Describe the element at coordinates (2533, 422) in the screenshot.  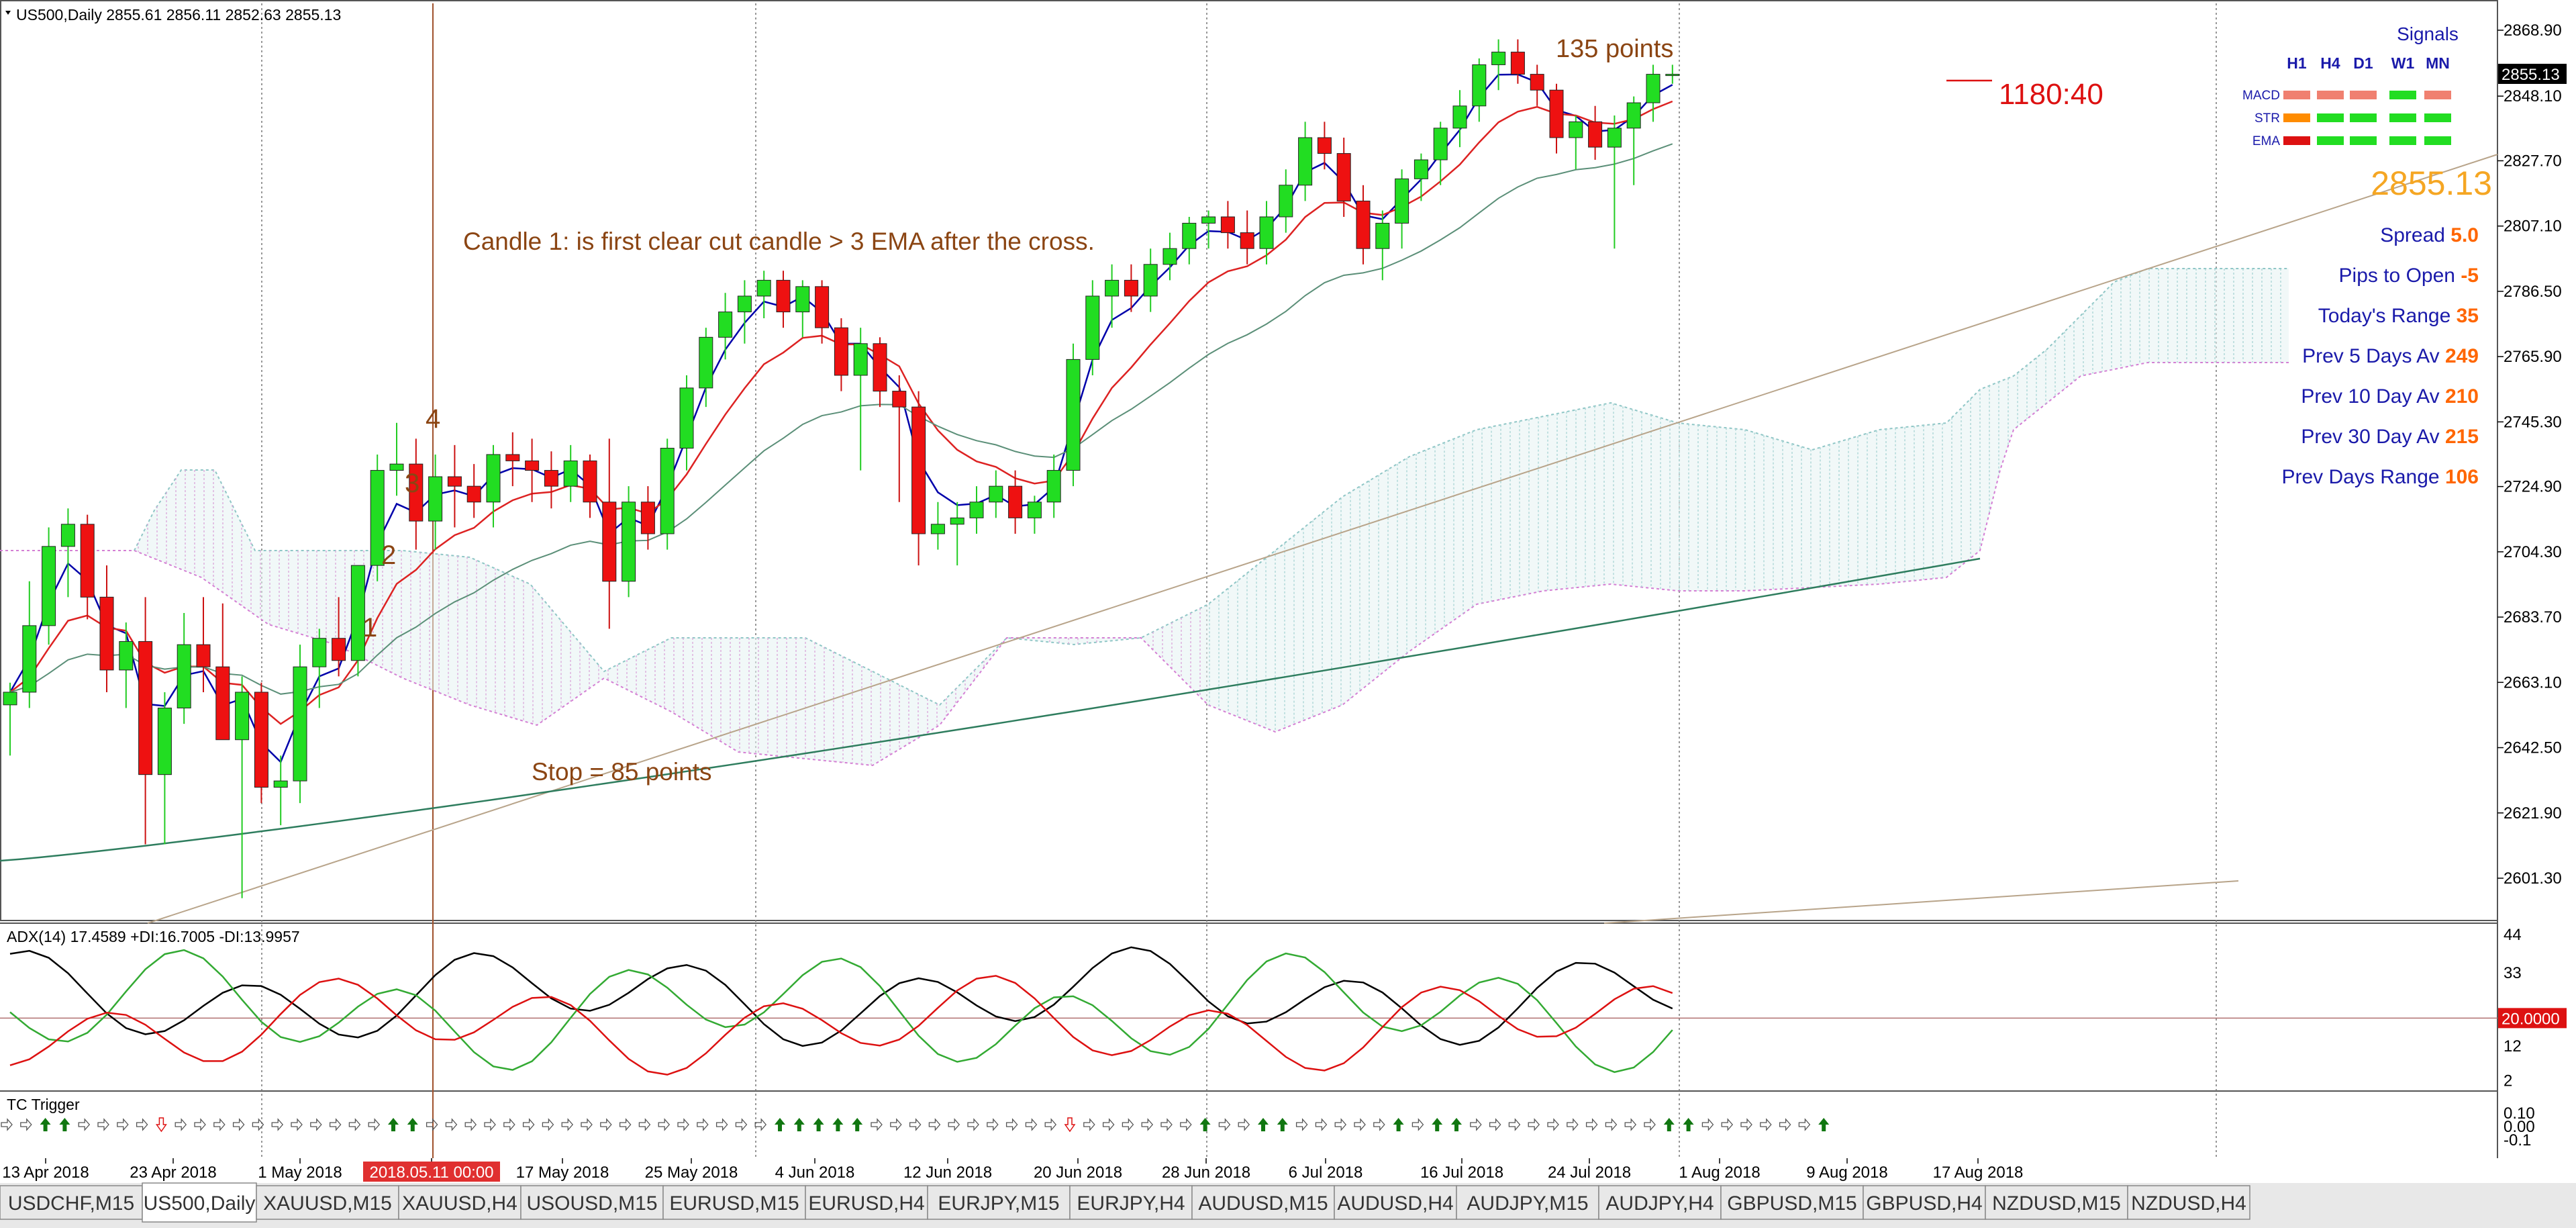
I see `price-tick-label: 2745.30` at that location.